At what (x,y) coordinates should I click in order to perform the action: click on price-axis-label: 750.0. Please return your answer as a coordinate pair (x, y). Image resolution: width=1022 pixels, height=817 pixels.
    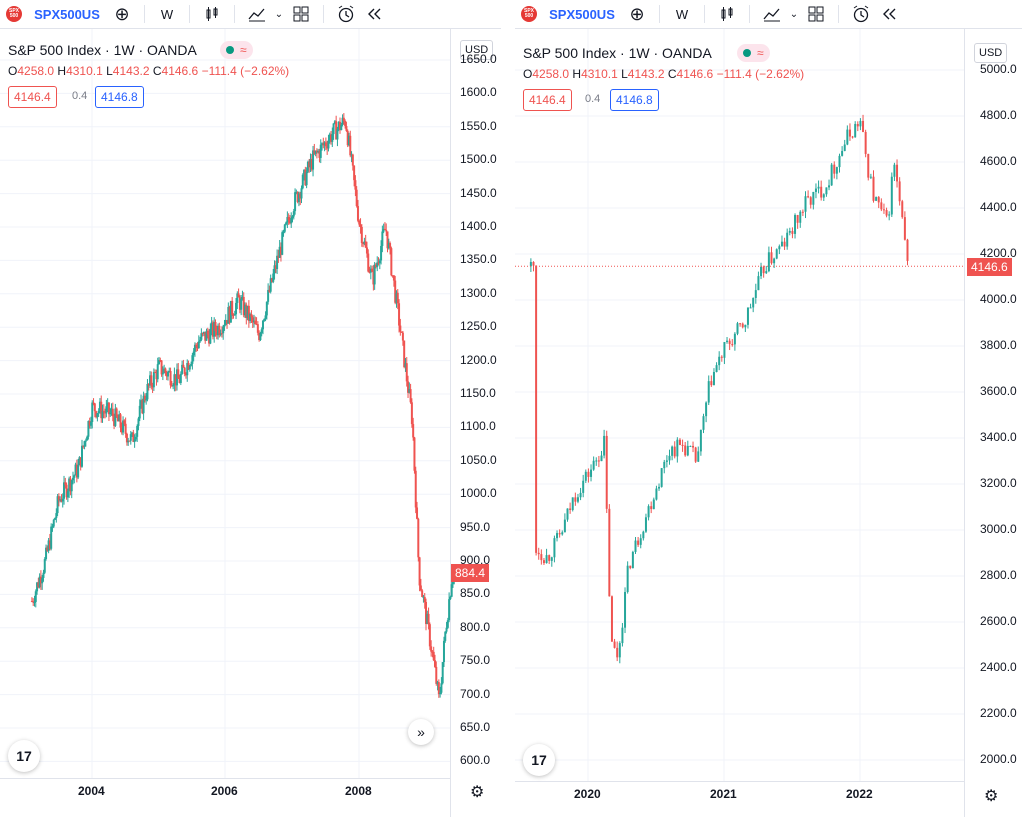
    Looking at the image, I should click on (475, 660).